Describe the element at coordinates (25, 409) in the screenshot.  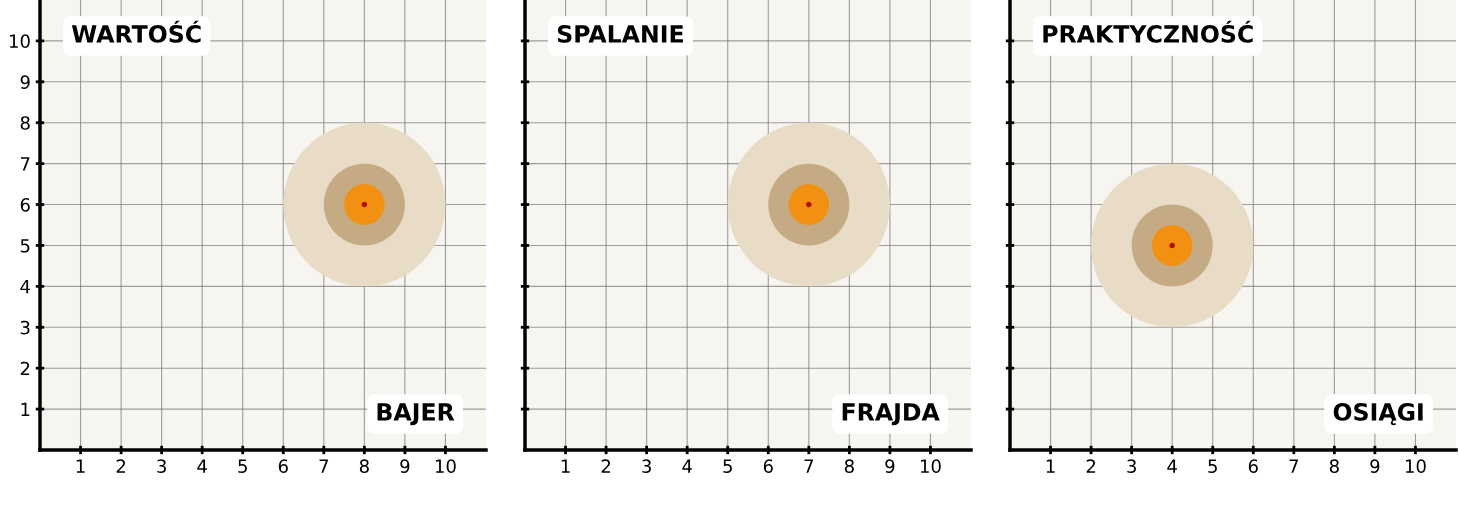
I see `y-tick-label: 1` at that location.